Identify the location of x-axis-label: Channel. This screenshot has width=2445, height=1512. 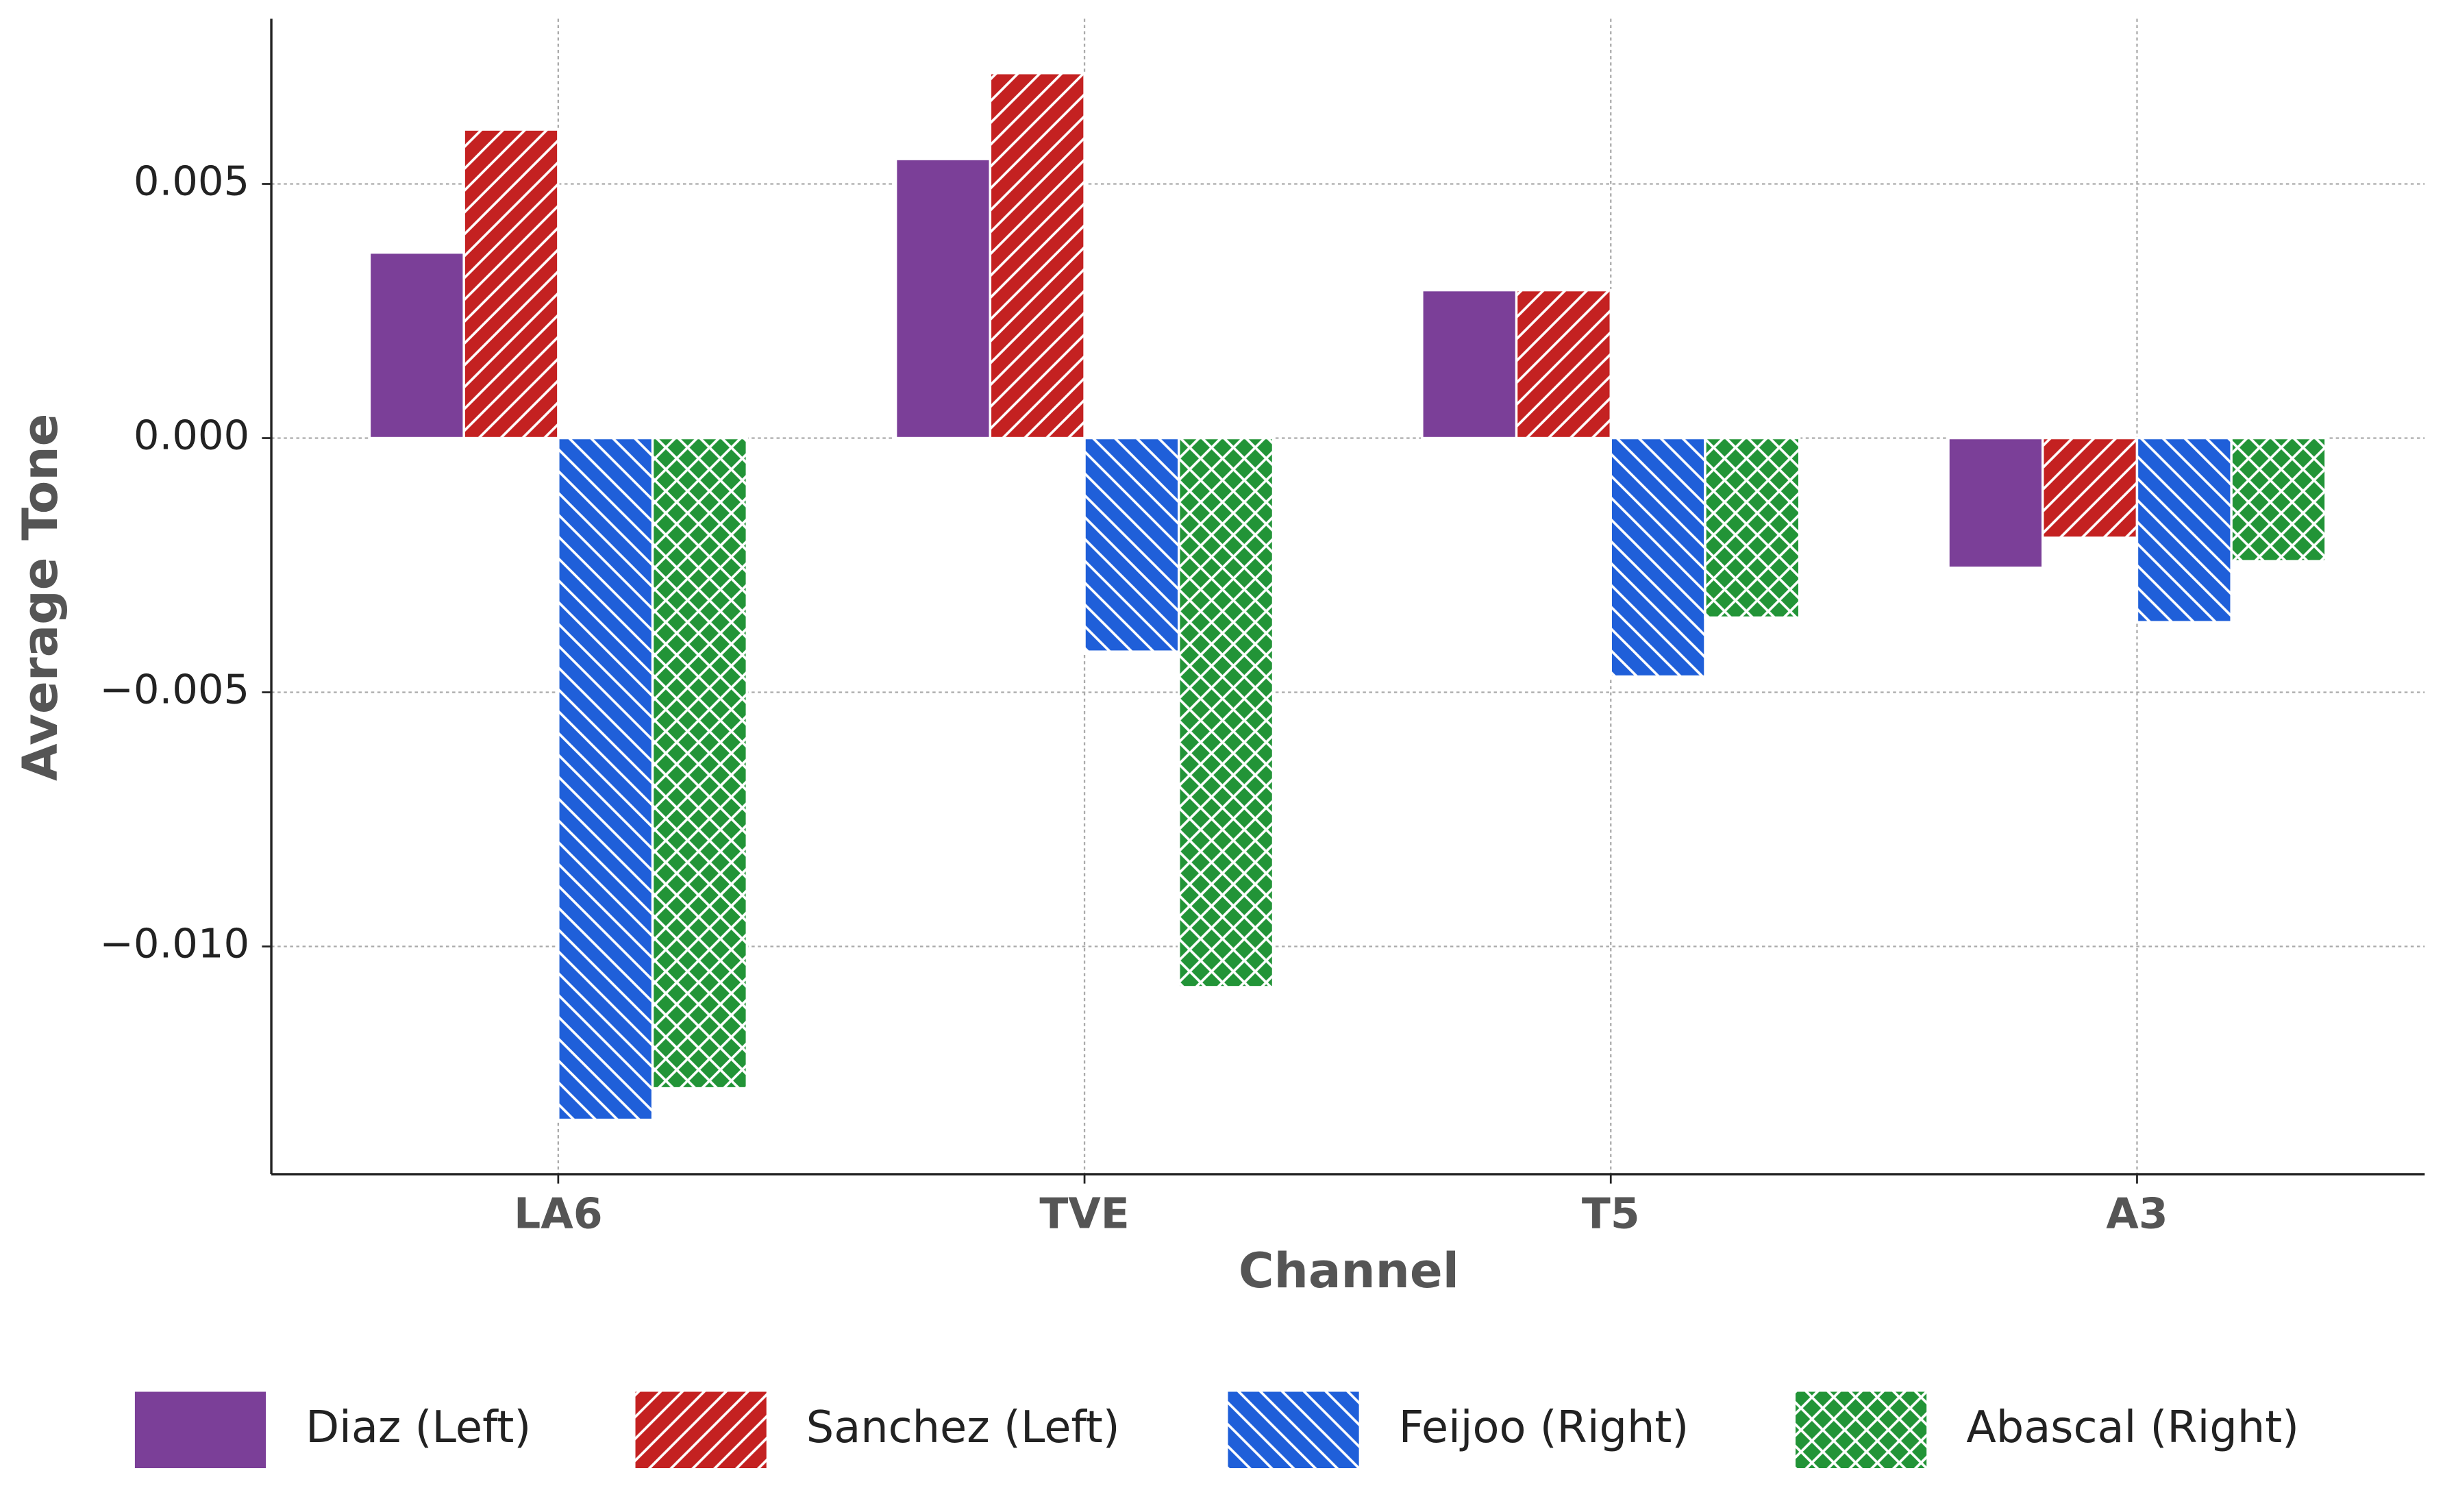
(1349, 1271).